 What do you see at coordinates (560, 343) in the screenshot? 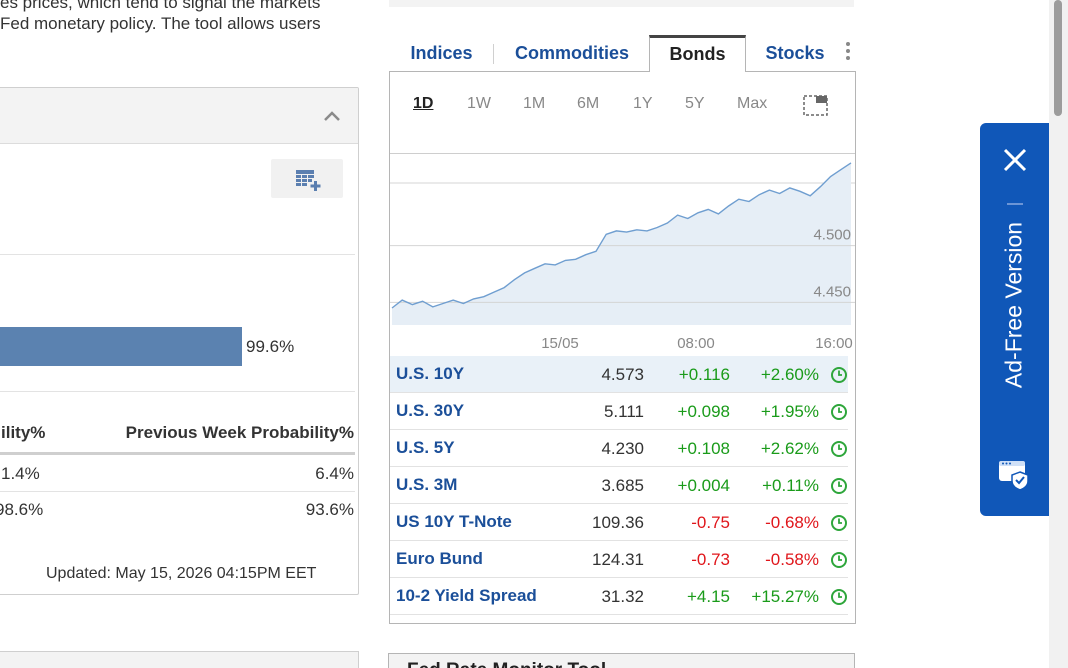
I see `x-tick-label: 15/05` at bounding box center [560, 343].